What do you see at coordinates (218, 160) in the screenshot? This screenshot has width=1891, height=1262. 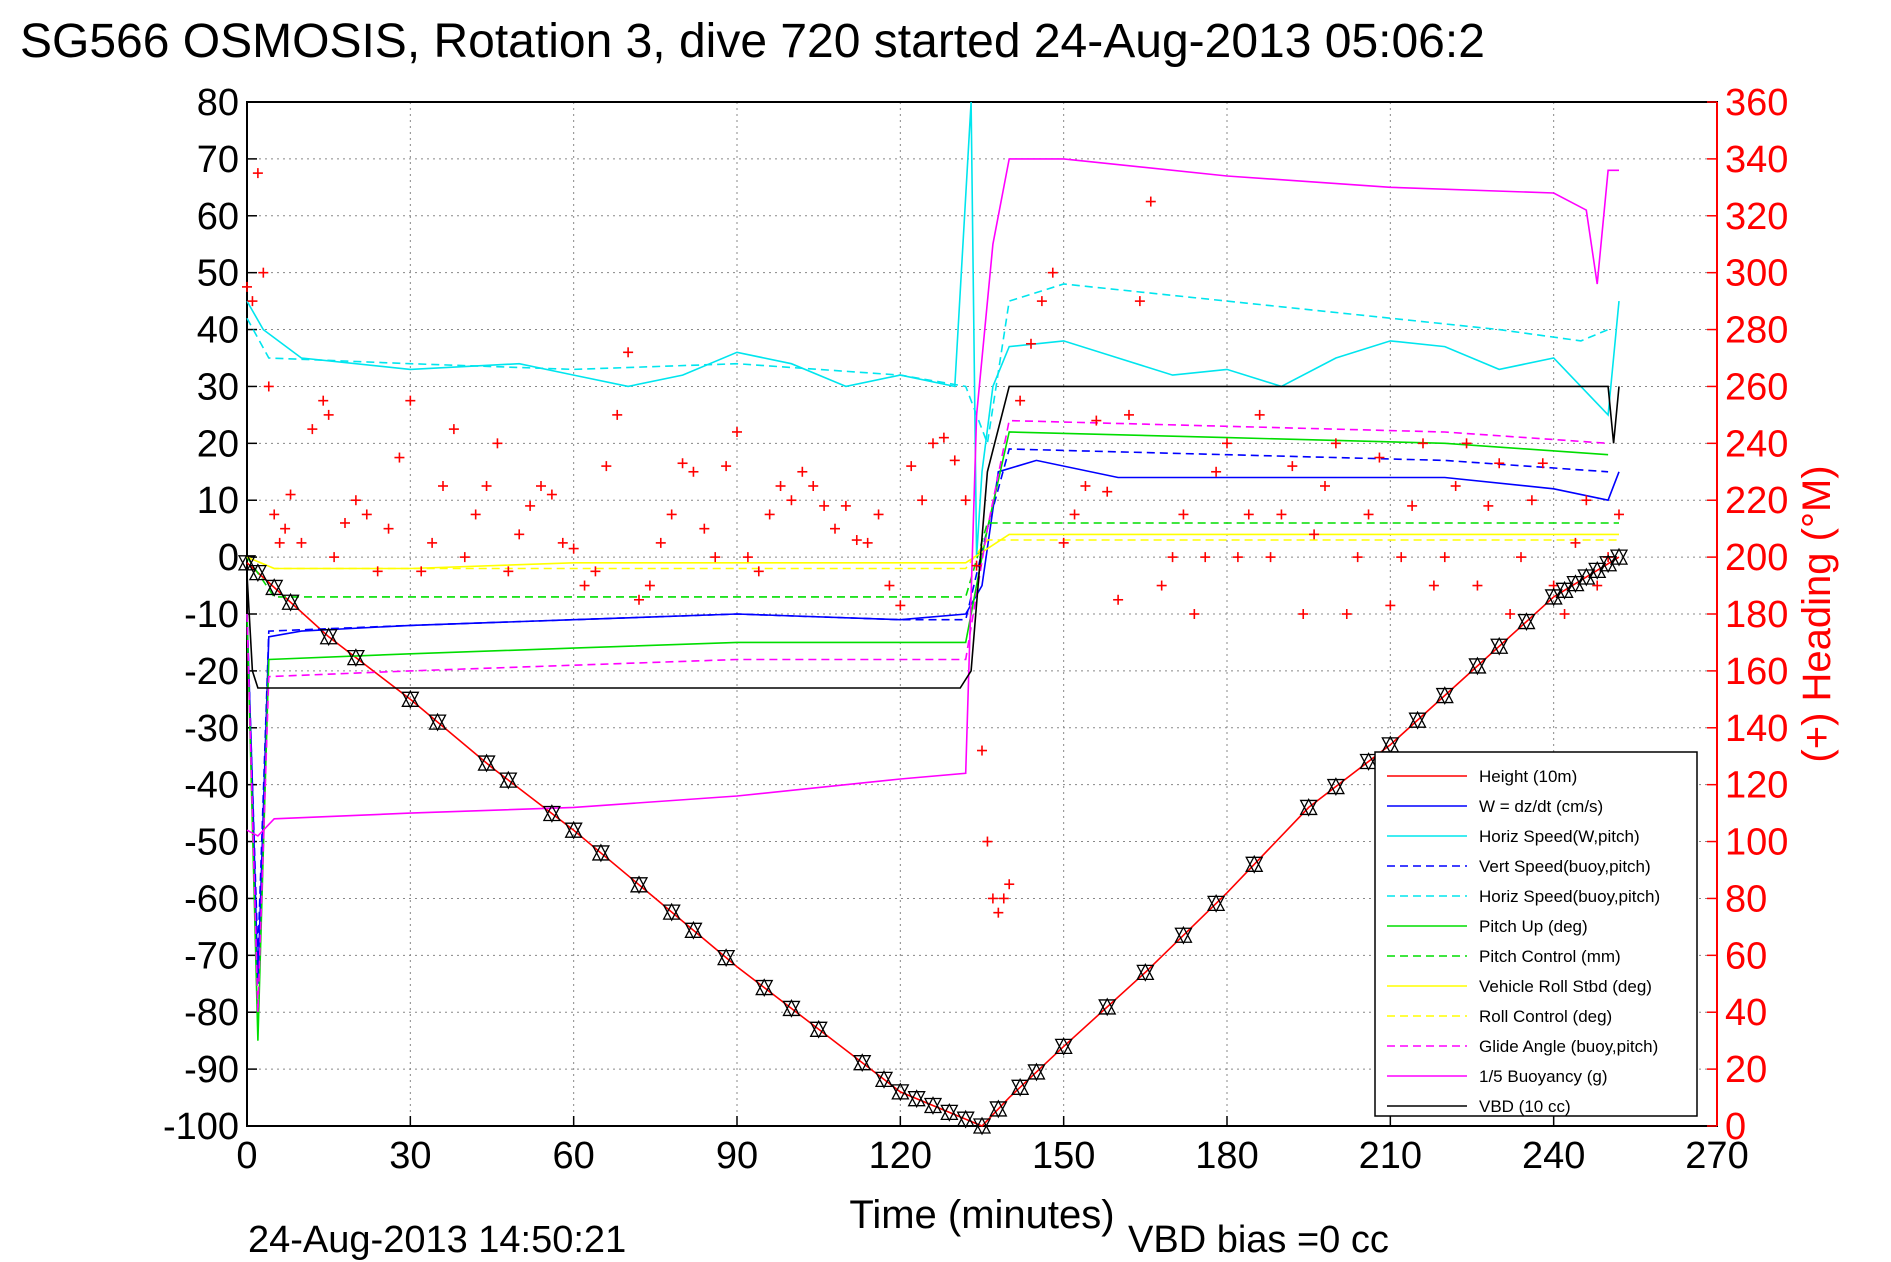 I see `y-tick-label: 70` at bounding box center [218, 160].